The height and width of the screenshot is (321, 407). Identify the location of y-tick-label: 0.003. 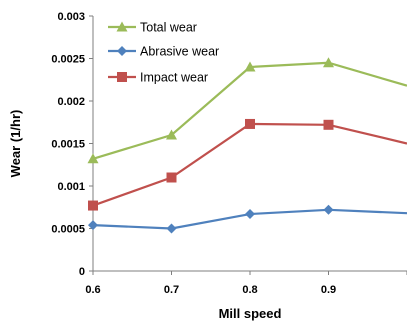
(71, 17).